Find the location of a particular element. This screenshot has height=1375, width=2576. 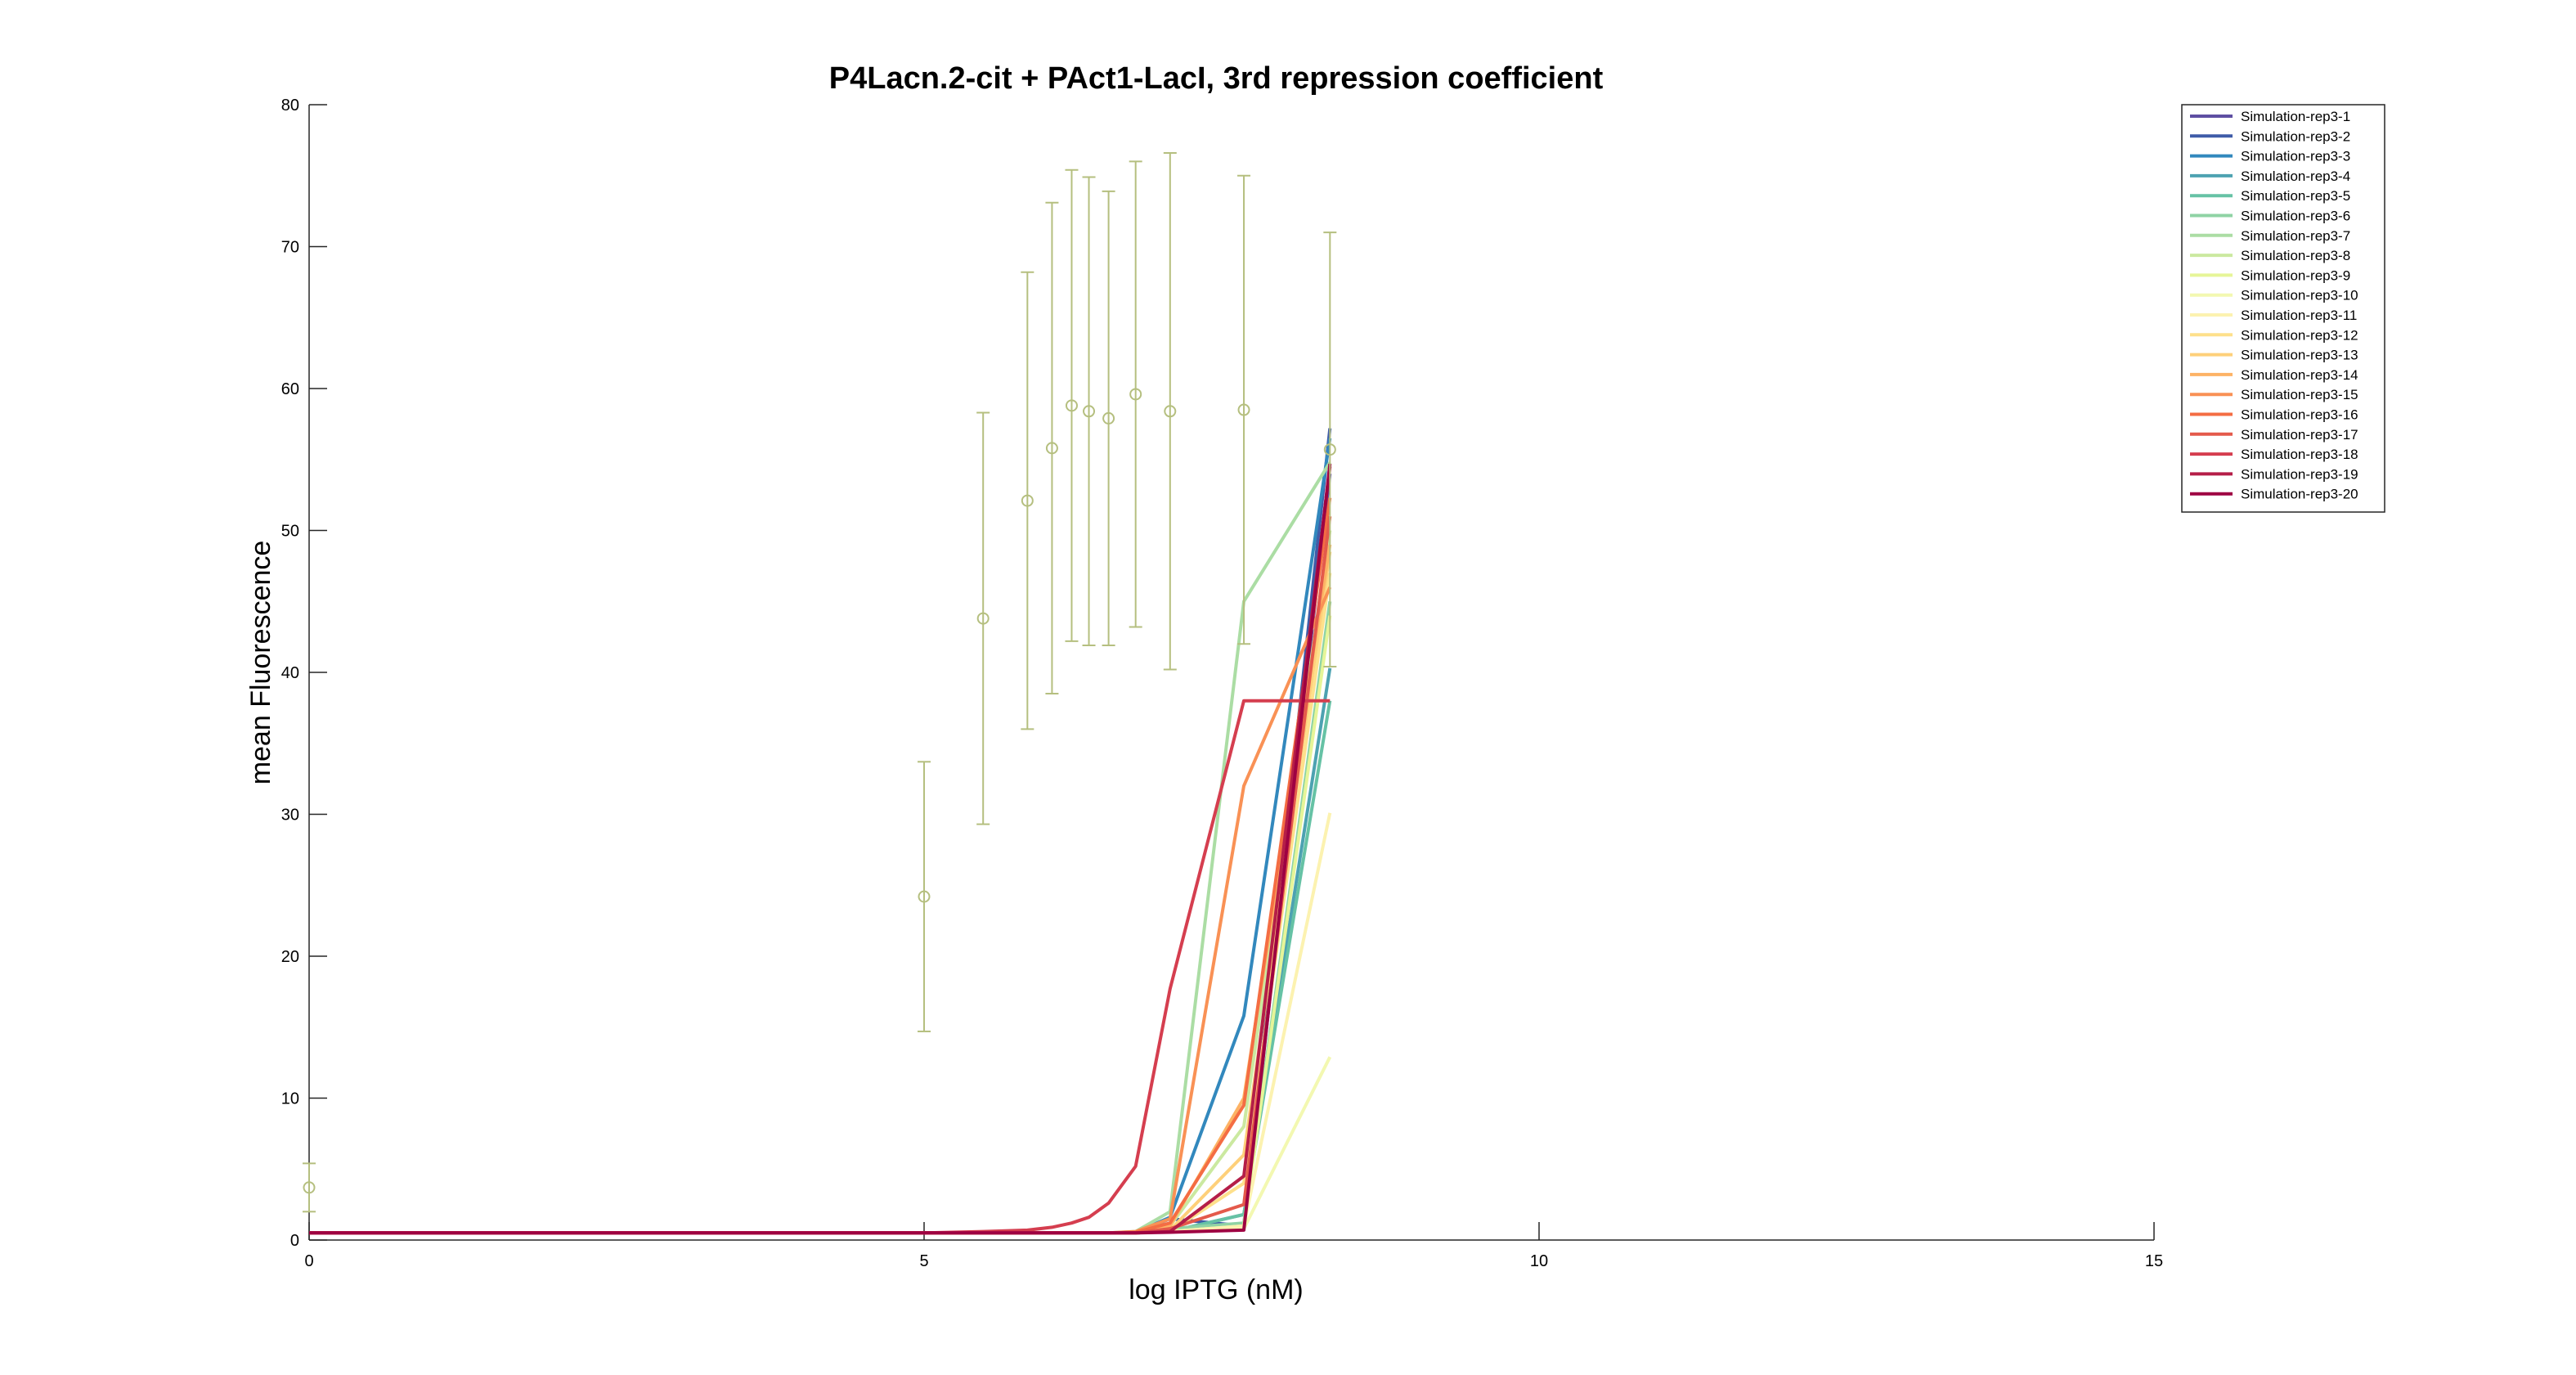

y-tick-label: 10 is located at coordinates (290, 1099).